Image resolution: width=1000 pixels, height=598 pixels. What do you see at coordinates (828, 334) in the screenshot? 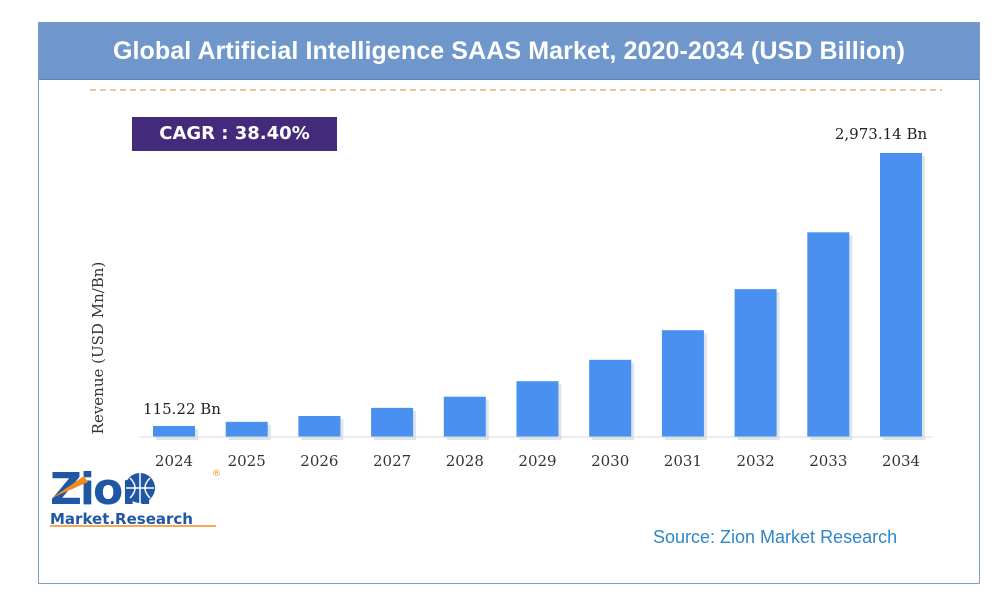
I see `bar-2033` at bounding box center [828, 334].